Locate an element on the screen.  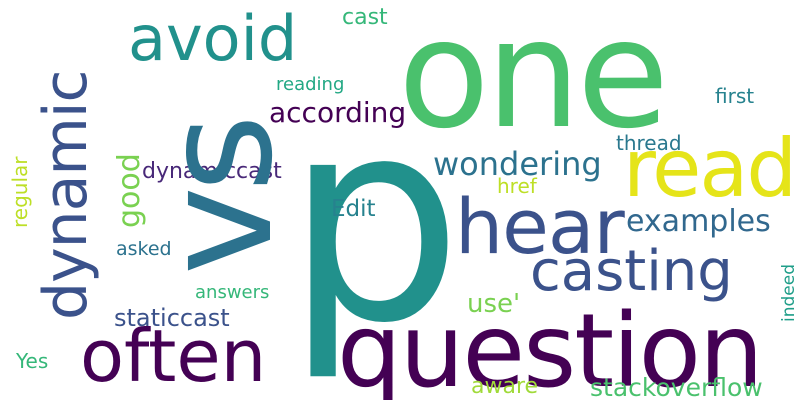
word-reading: reading is located at coordinates (310, 84).